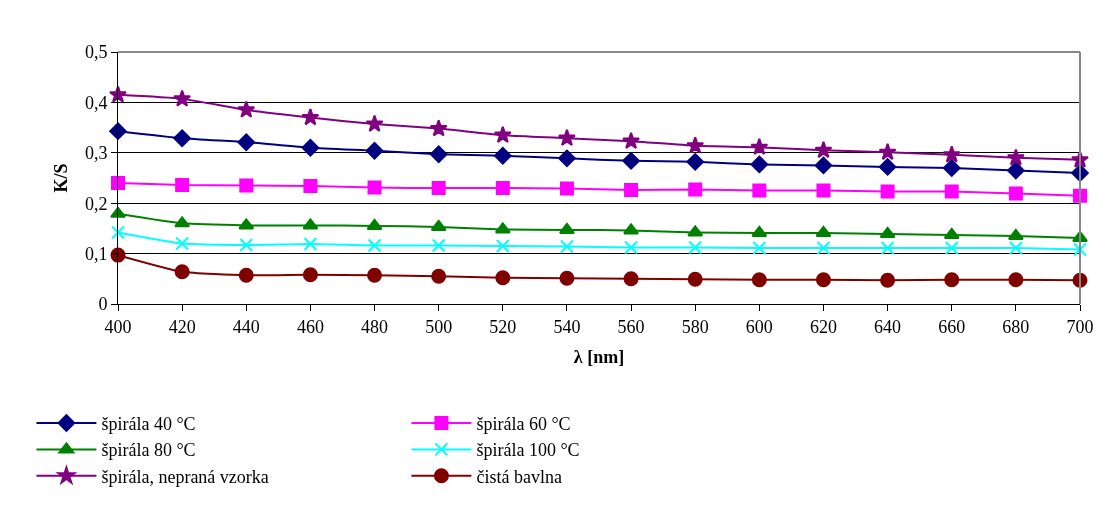 This screenshot has height=510, width=1106. I want to click on legend-label: špirála 80 °C, so click(148, 450).